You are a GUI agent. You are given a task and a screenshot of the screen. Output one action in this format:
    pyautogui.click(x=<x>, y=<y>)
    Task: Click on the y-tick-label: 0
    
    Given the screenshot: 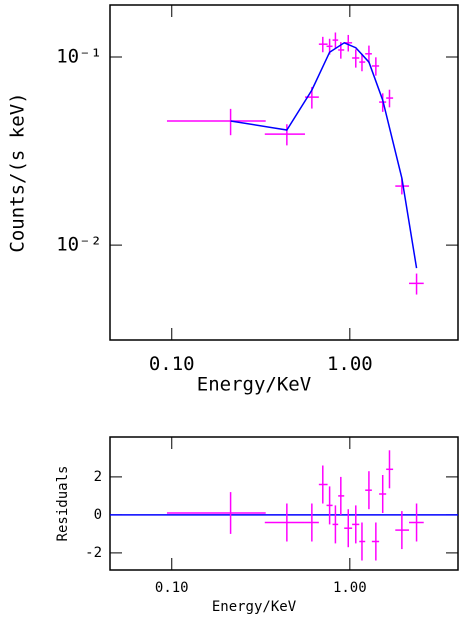 What is the action you would take?
    pyautogui.click(x=98, y=515)
    